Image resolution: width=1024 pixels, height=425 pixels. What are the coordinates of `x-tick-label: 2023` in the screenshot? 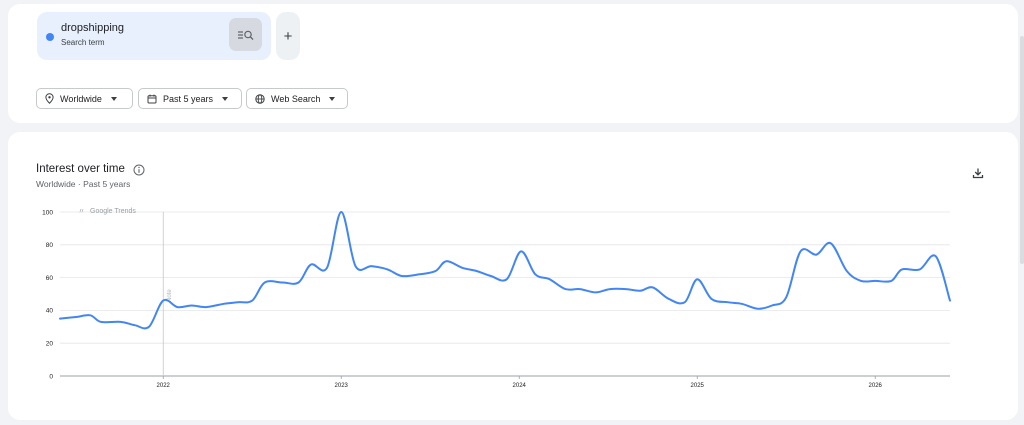 It's located at (342, 386).